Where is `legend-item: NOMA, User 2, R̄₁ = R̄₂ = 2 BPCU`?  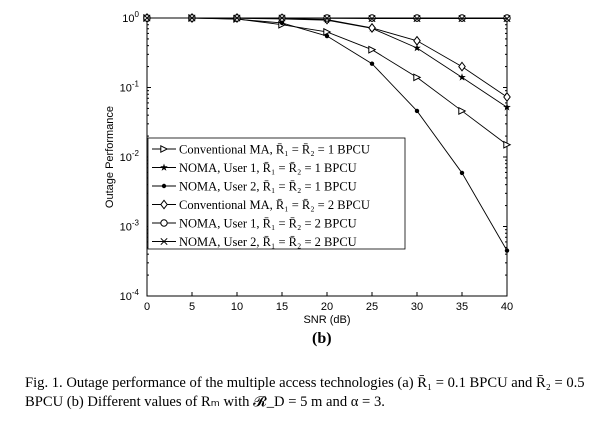 legend-item: NOMA, User 2, R̄₁ = R̄₂ = 2 BPCU is located at coordinates (254, 242).